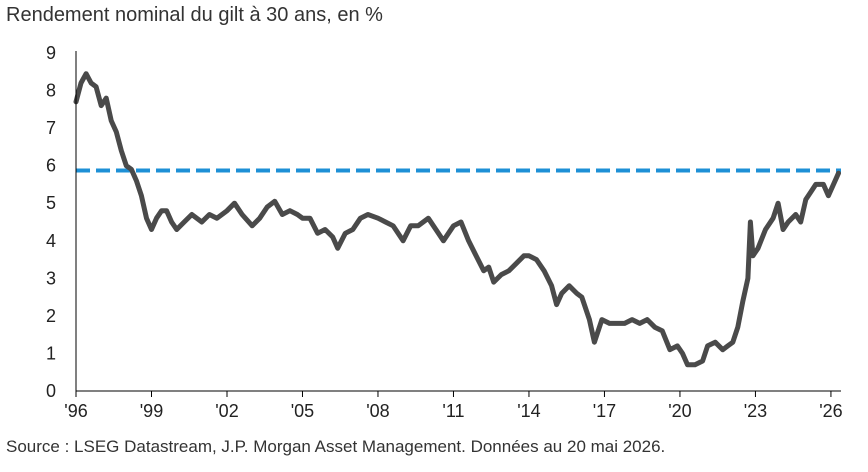 The width and height of the screenshot is (868, 472). Describe the element at coordinates (51, 316) in the screenshot. I see `y-tick-label: 2` at that location.